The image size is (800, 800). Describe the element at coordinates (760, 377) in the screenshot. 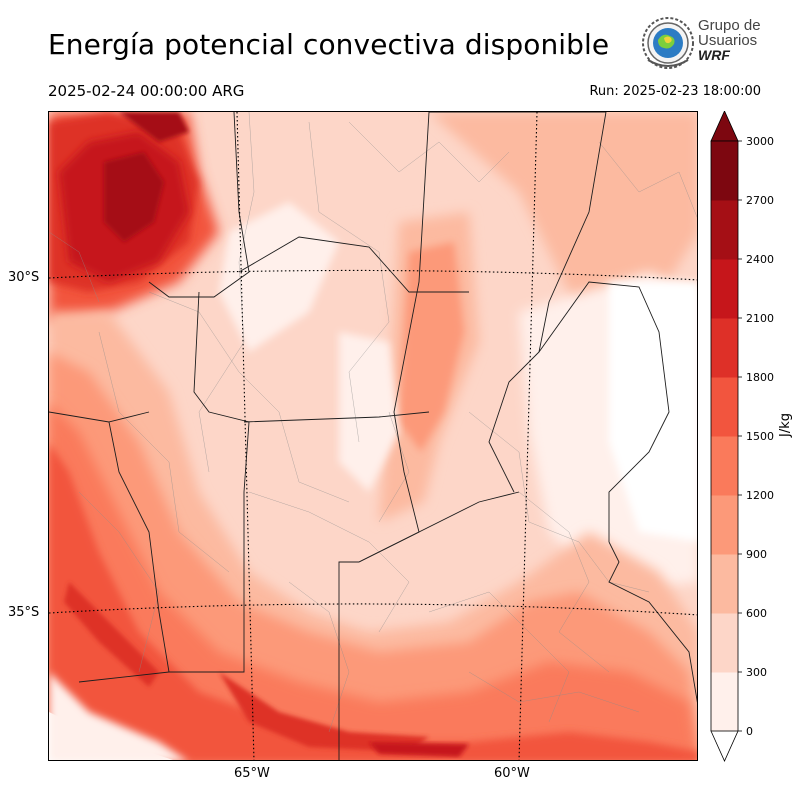

I see `colorbar-tick-label: 1800` at that location.